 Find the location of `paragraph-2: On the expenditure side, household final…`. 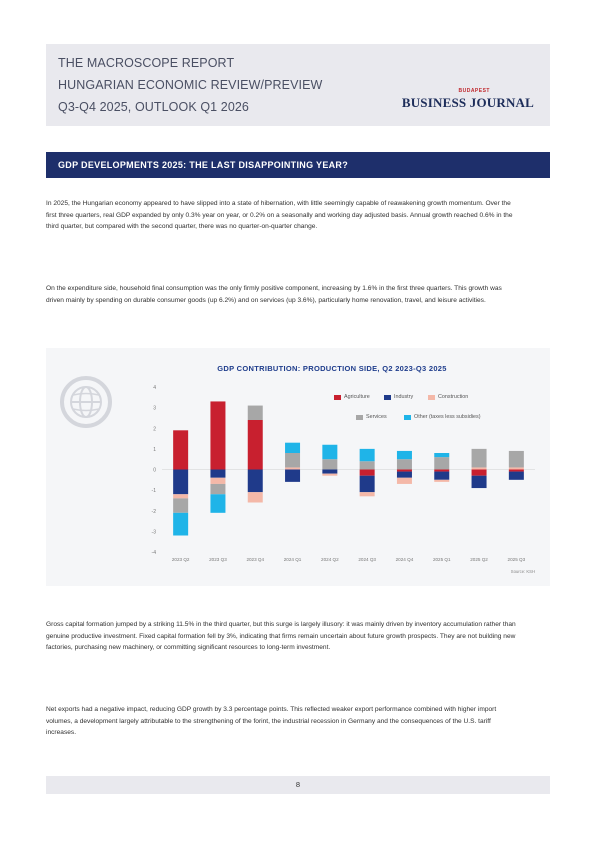

paragraph-2: On the expenditure side, household final… is located at coordinates (274, 294).